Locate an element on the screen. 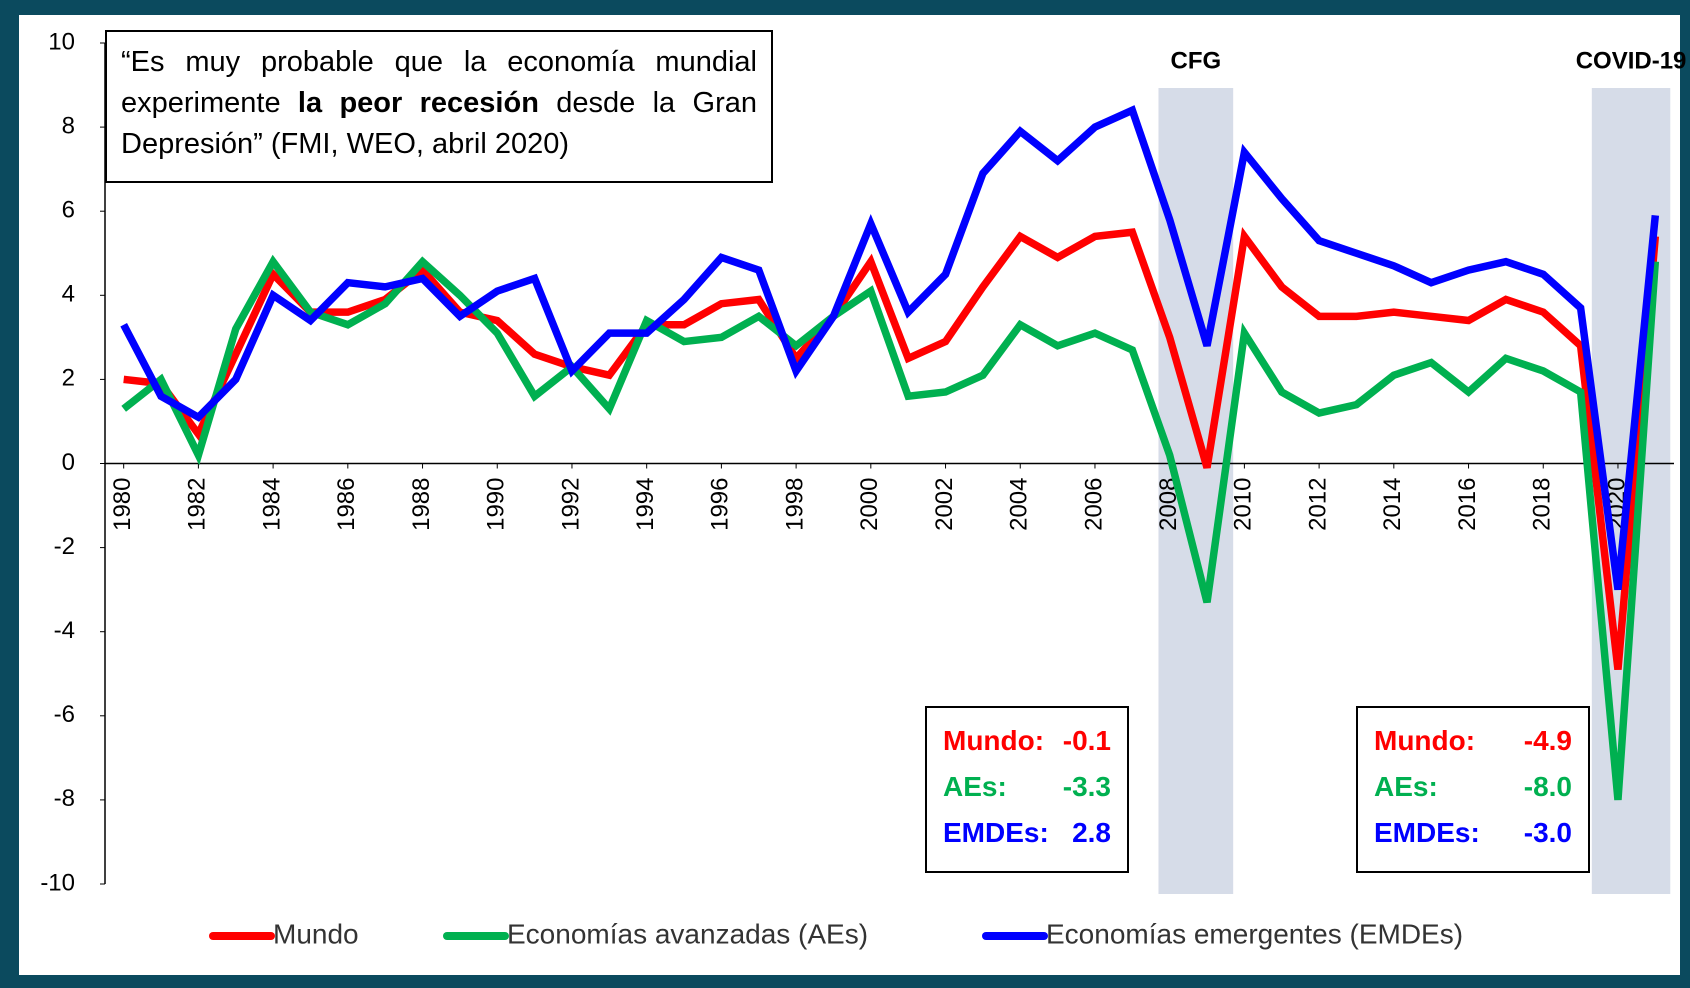 The height and width of the screenshot is (988, 1690). y-tick-label: -8 is located at coordinates (64, 798).